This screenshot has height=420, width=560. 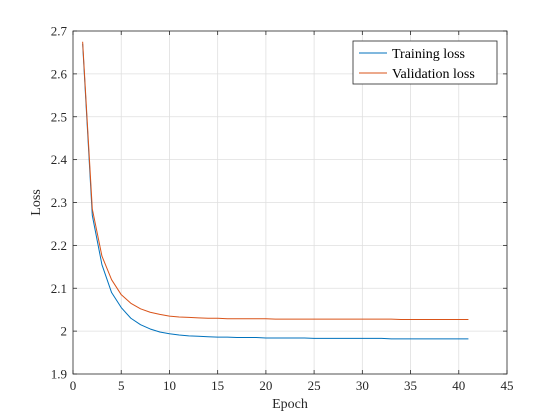 I want to click on x-tick-label: 35, so click(x=410, y=385).